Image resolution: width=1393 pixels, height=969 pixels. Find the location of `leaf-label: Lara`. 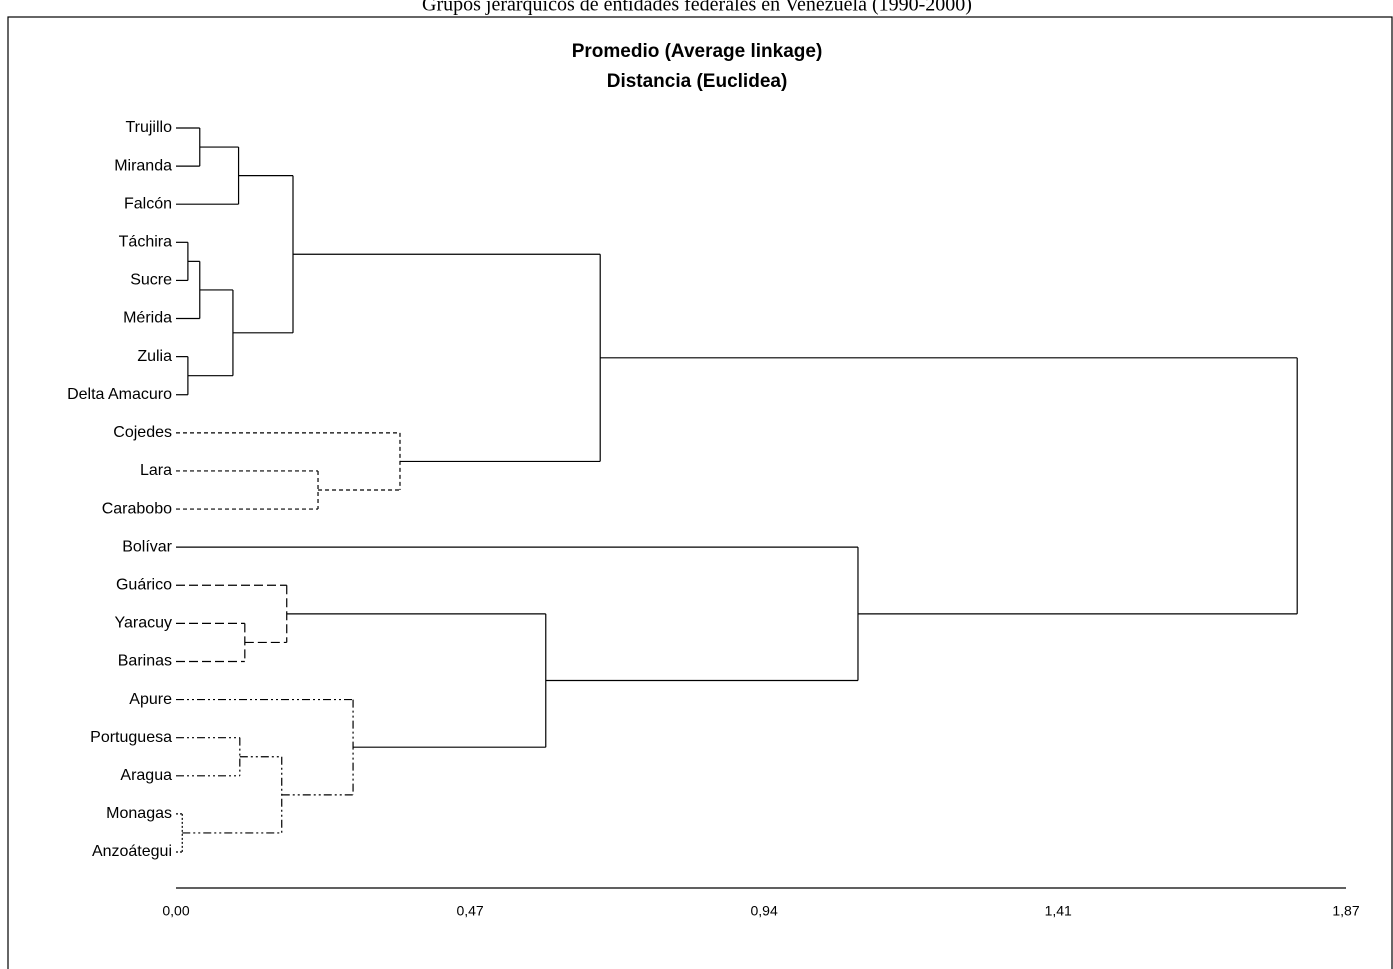

leaf-label: Lara is located at coordinates (156, 470).